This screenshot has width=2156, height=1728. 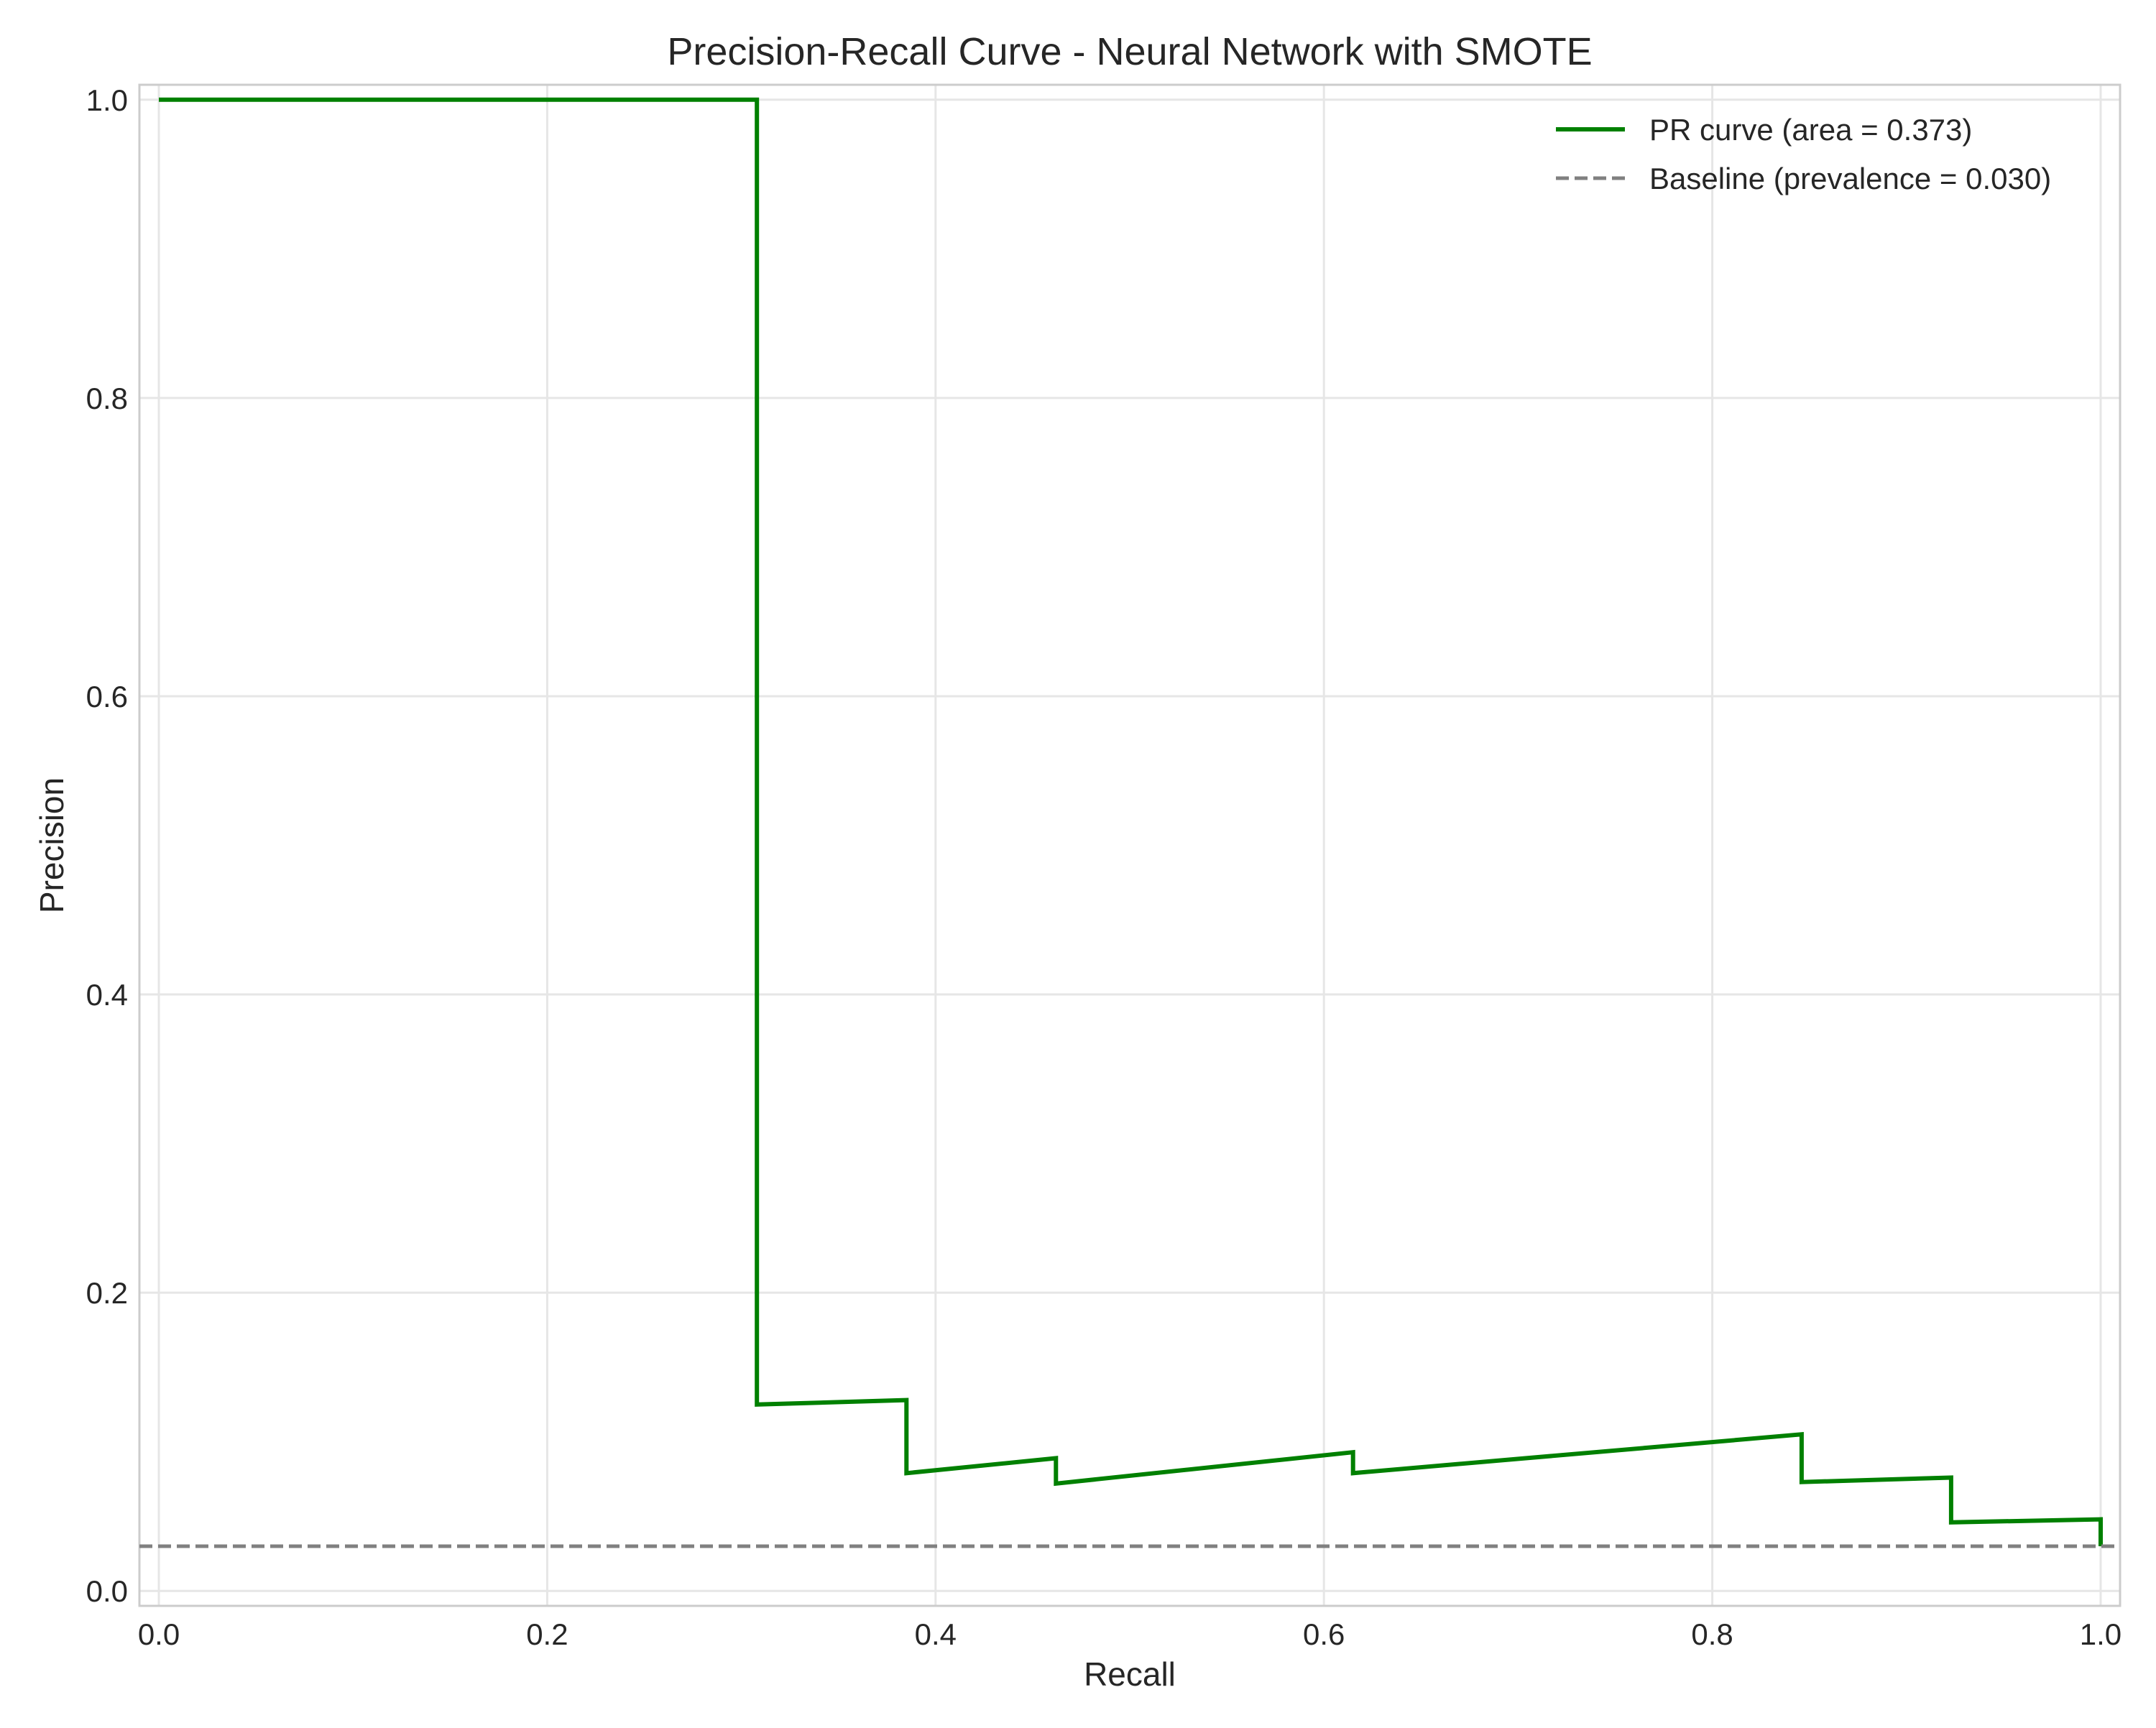 I want to click on y-tick-label: 0.4, so click(x=107, y=995).